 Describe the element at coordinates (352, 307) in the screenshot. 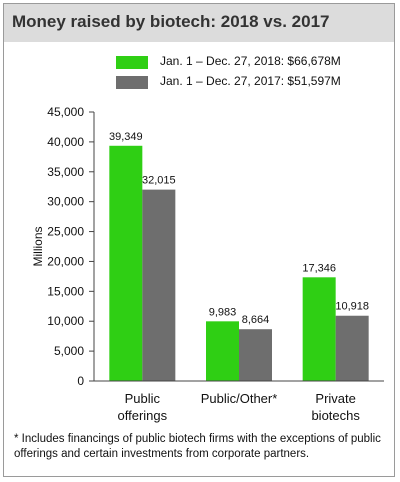

I see `data-label: 10,918` at that location.